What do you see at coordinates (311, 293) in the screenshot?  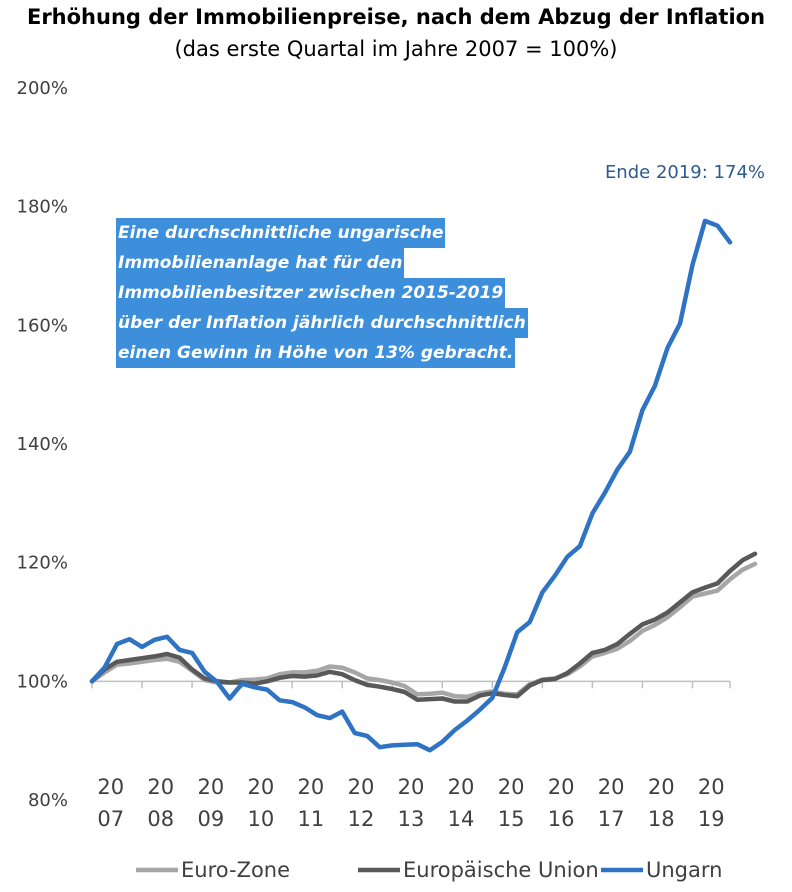 I see `callout-line: Immobilienbesitzer zwischen 2015-2019` at bounding box center [311, 293].